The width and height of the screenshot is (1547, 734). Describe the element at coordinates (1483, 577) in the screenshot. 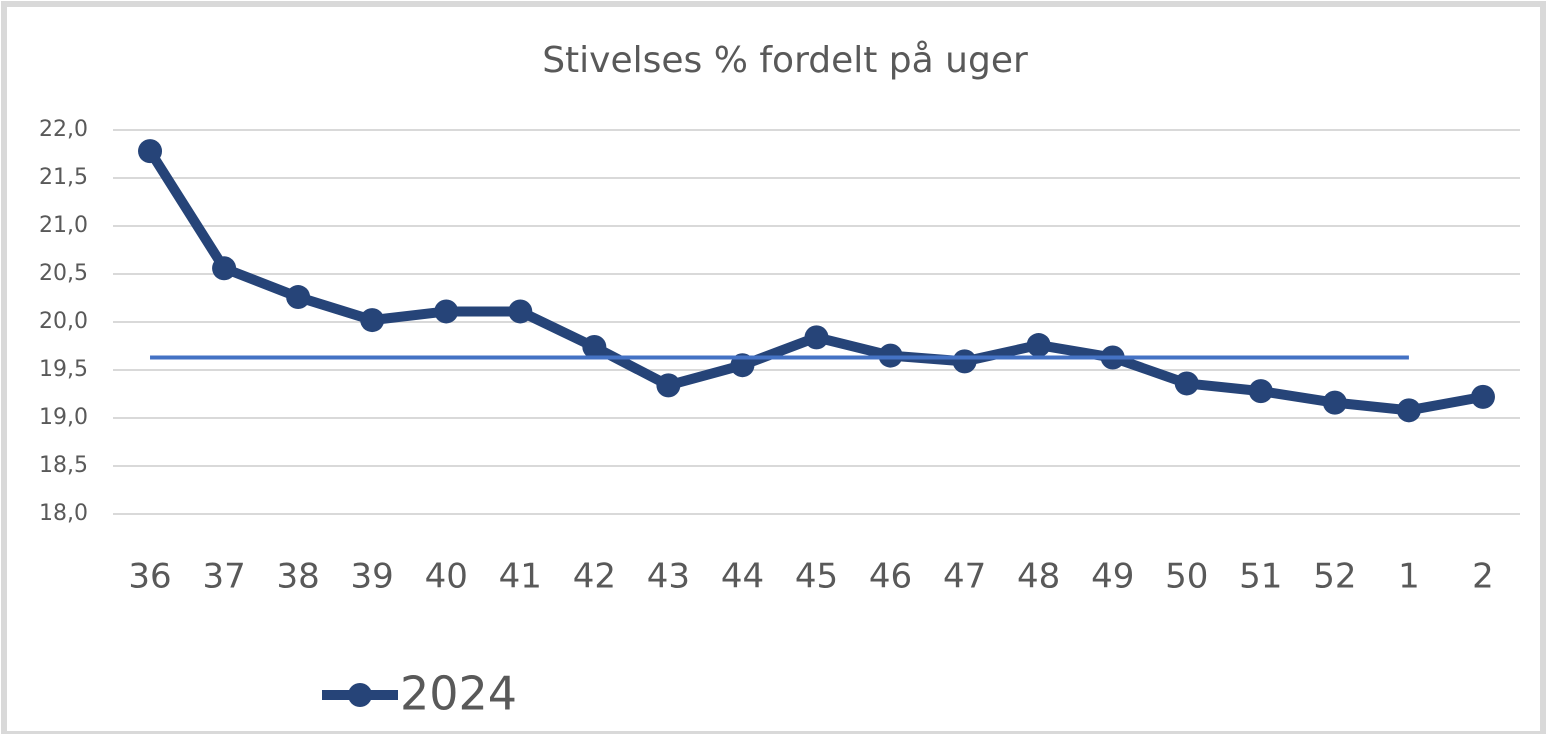

I see `x-tick-label: 2` at that location.